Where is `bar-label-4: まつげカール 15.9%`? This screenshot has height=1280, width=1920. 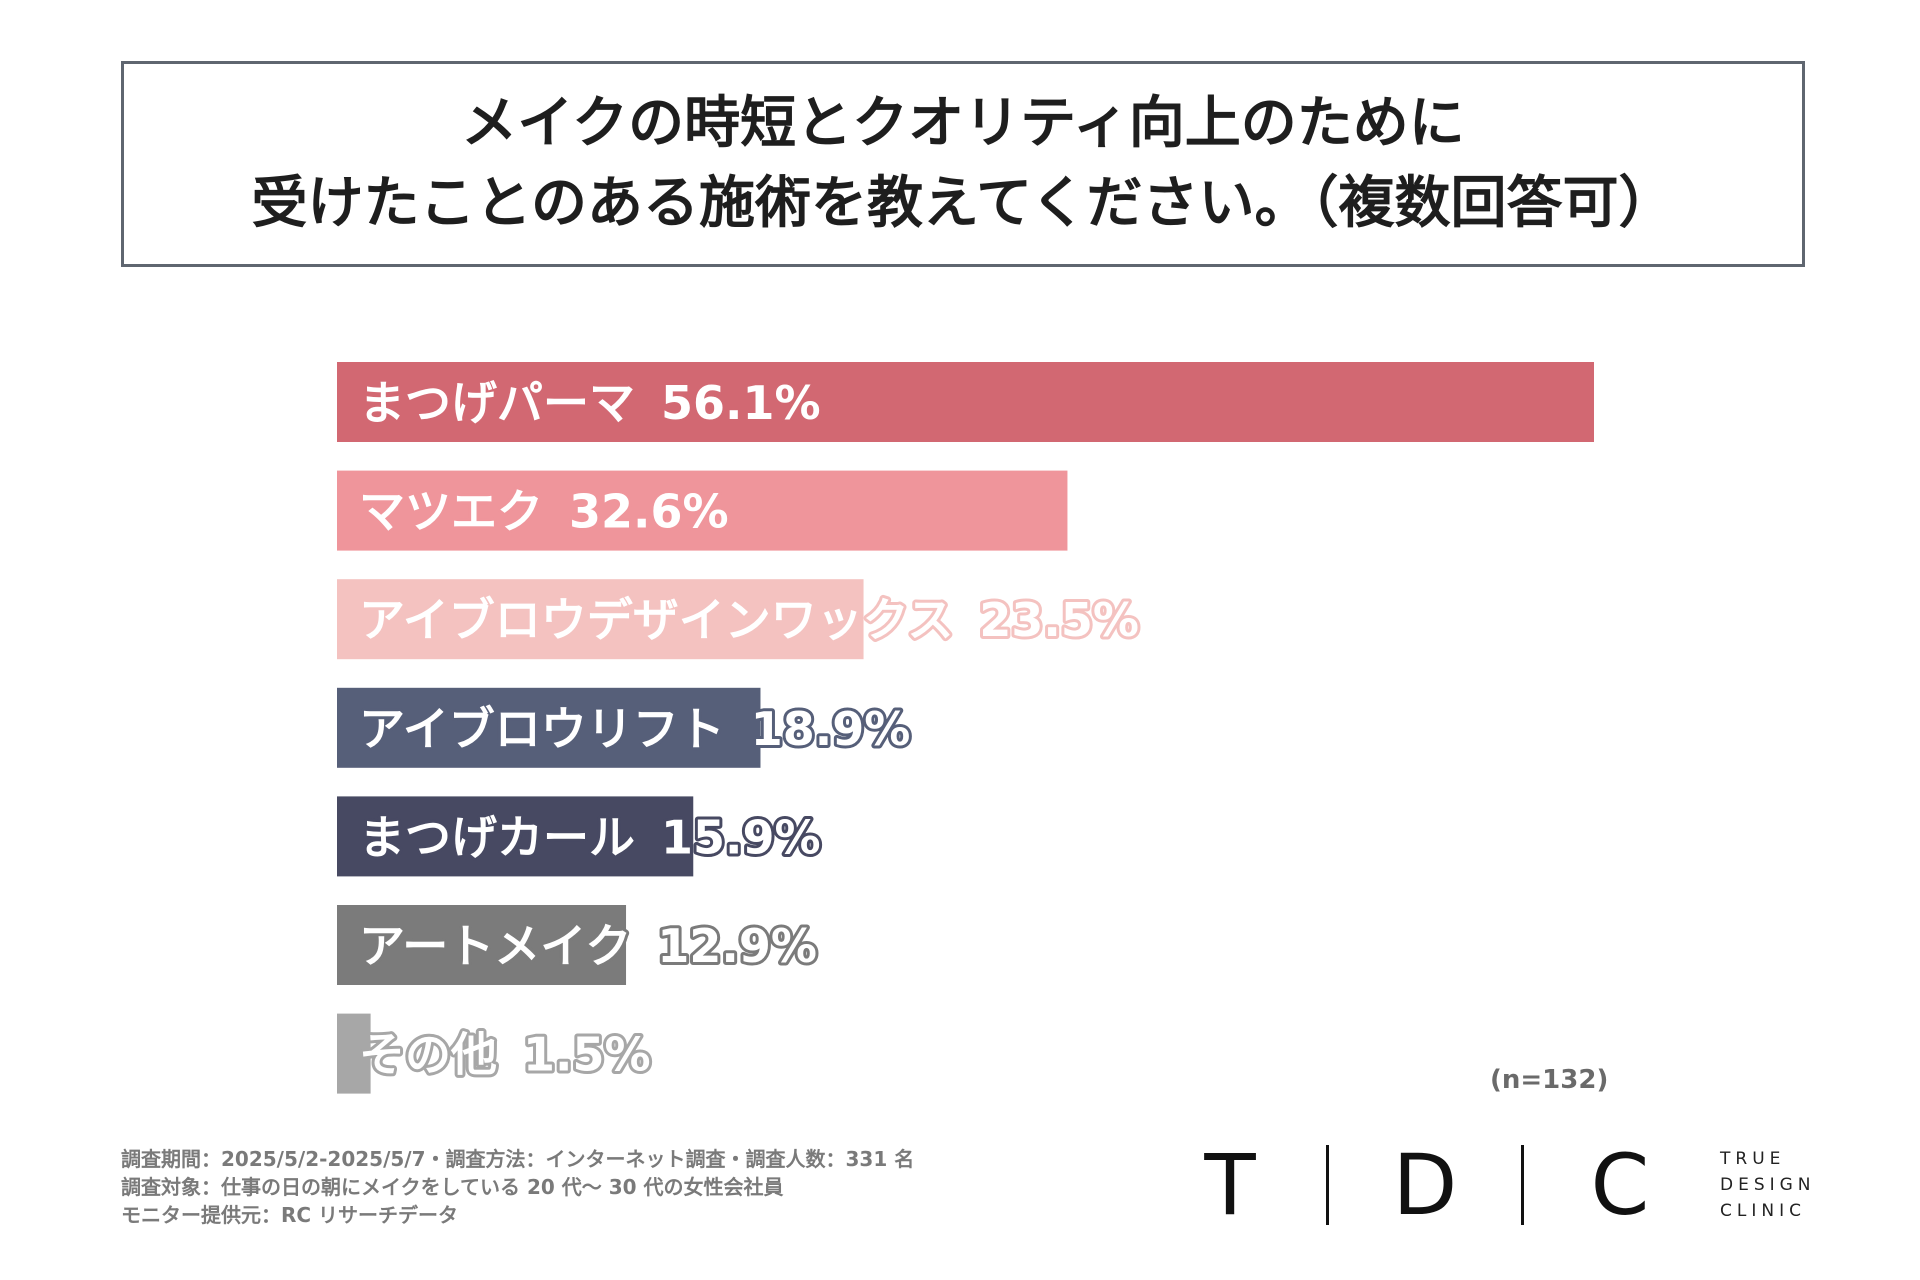
bar-label-4: まつげカール 15.9% is located at coordinates (590, 837).